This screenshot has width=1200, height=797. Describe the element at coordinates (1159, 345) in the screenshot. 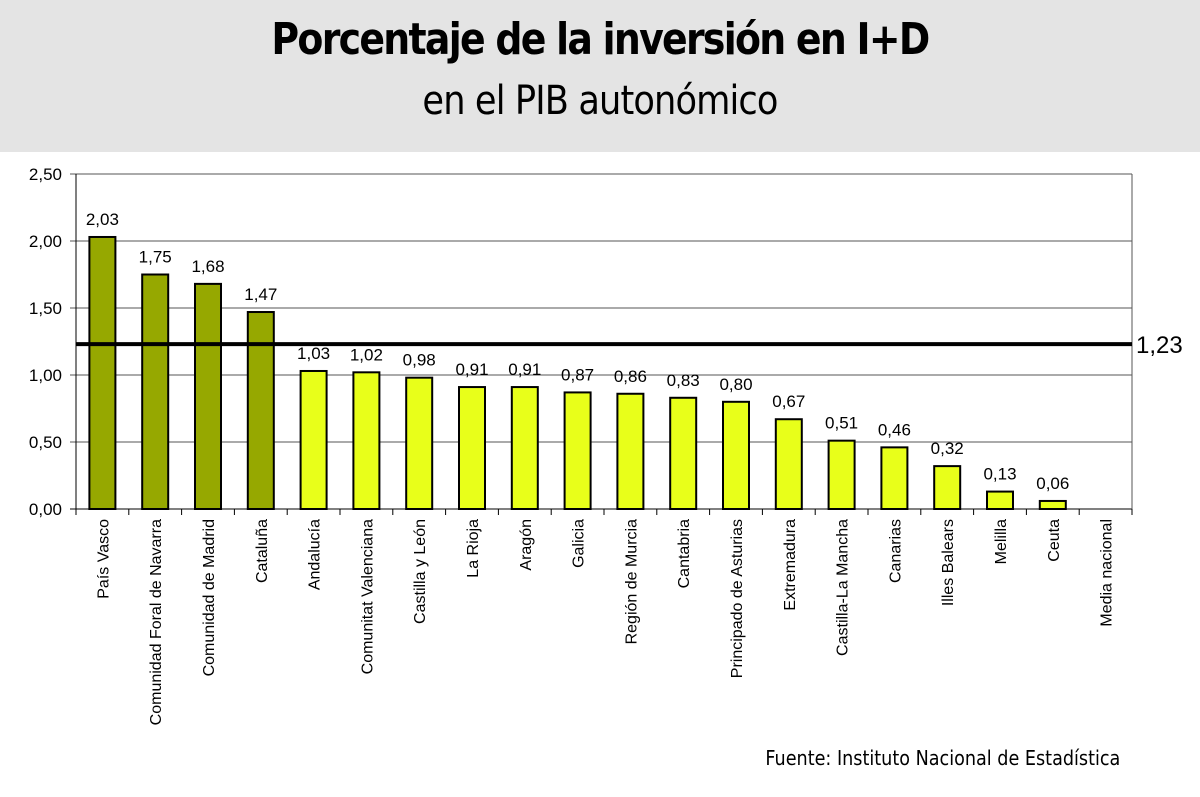

I see `reference-value-label: 1,23` at that location.